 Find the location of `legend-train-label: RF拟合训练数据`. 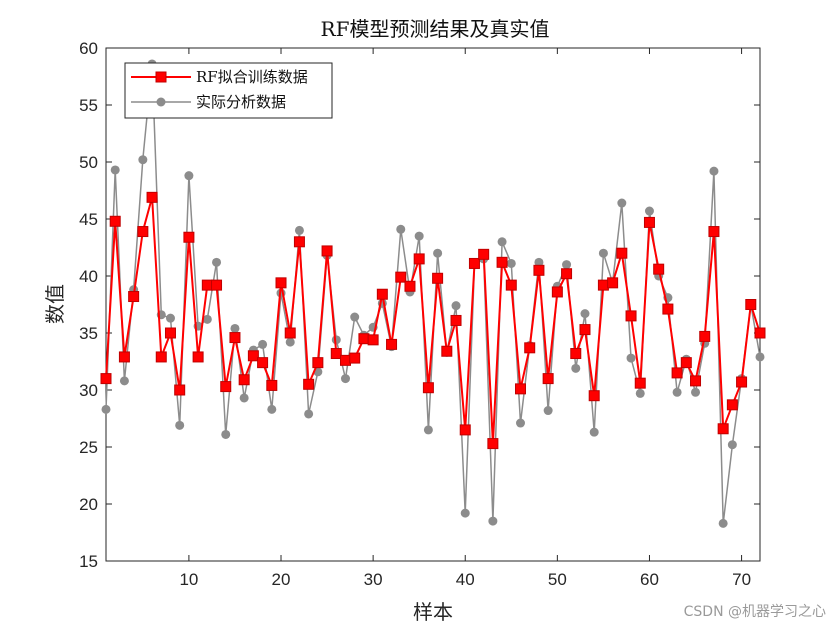

legend-train-label: RF拟合训练数据 is located at coordinates (252, 77).